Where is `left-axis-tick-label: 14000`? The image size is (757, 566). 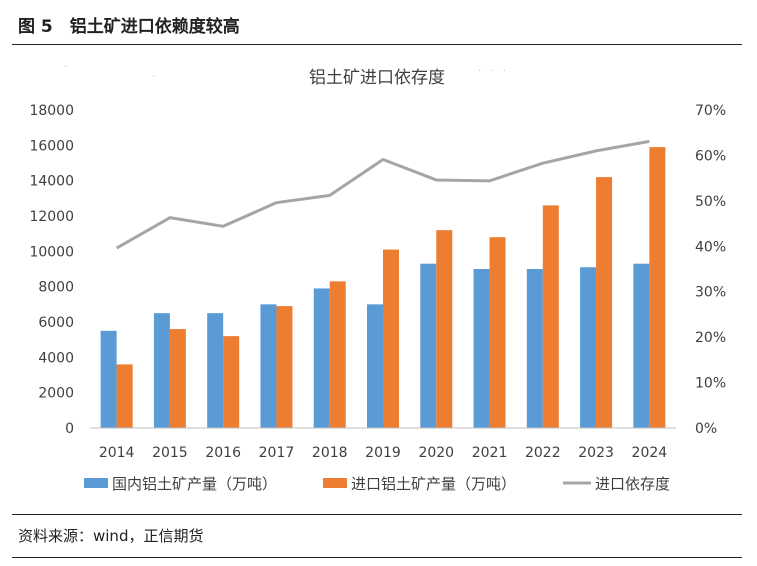
left-axis-tick-label: 14000 is located at coordinates (51, 182).